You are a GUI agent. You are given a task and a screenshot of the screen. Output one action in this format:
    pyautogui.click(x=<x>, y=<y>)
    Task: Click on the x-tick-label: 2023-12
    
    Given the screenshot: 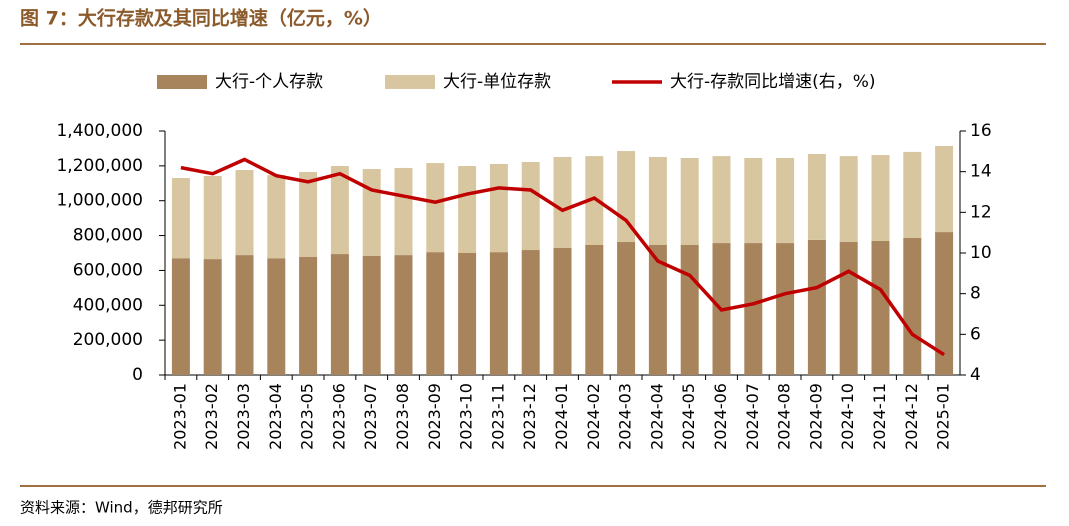 What is the action you would take?
    pyautogui.click(x=529, y=416)
    